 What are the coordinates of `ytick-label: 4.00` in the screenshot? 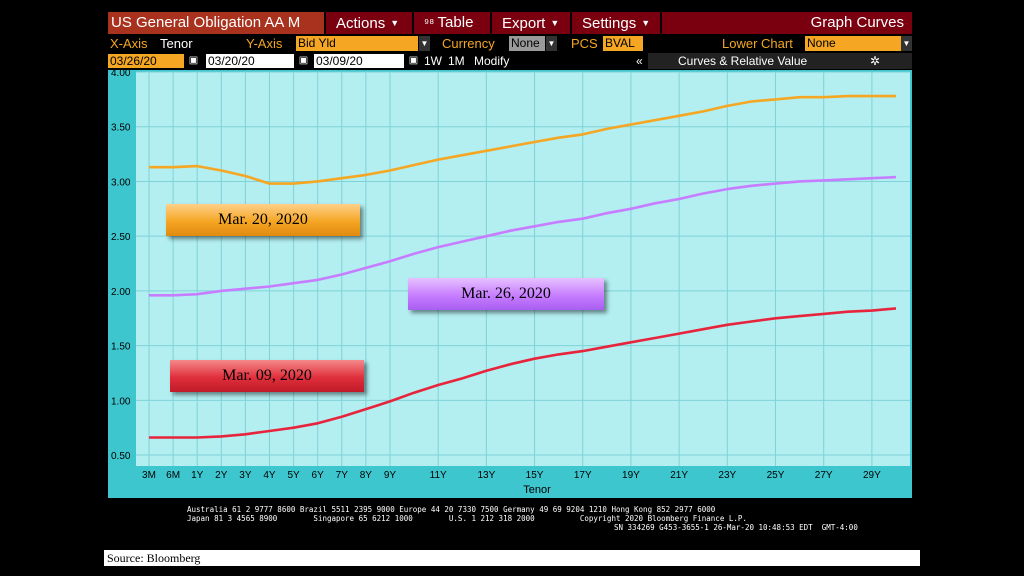 It's located at (121, 74).